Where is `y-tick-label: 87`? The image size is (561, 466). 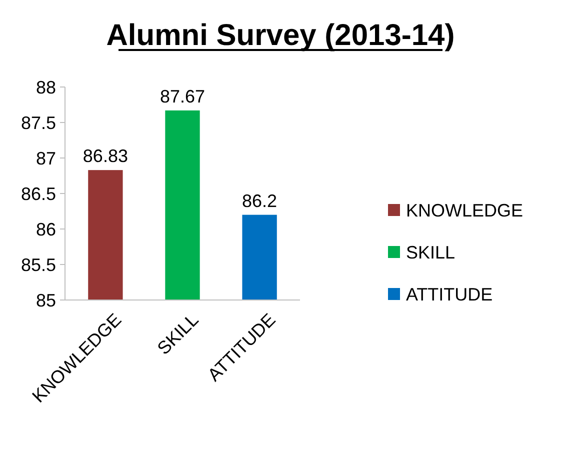 y-tick-label: 87 is located at coordinates (46, 158).